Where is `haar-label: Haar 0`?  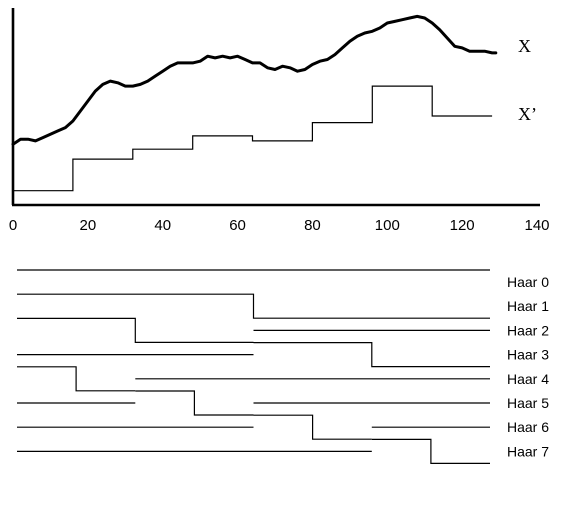
haar-label: Haar 0 is located at coordinates (528, 282).